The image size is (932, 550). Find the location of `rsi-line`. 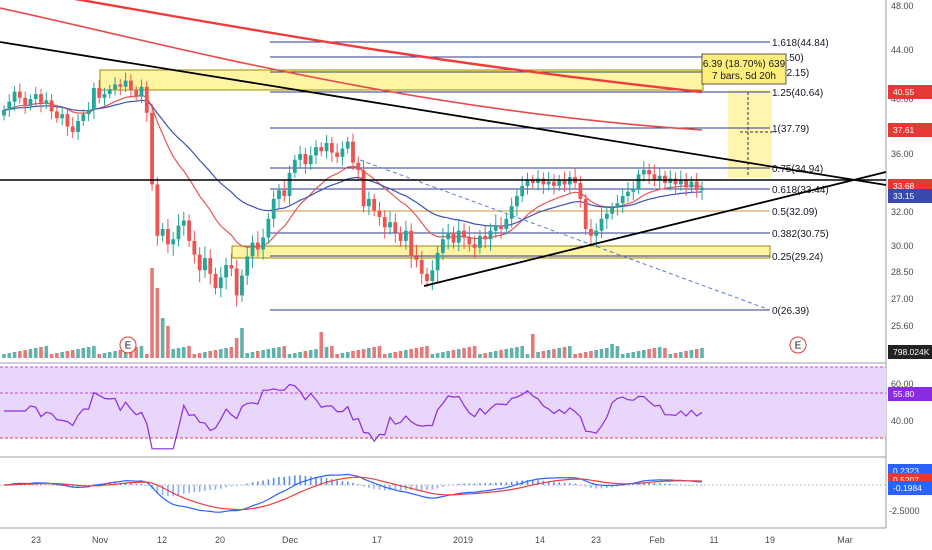

rsi-line is located at coordinates (353, 416).